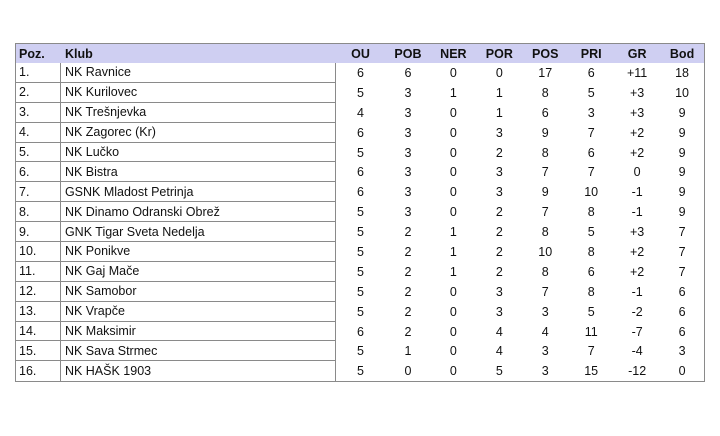 This screenshot has height=436, width=720. Describe the element at coordinates (38, 351) in the screenshot. I see `cell-poz: 15.` at that location.